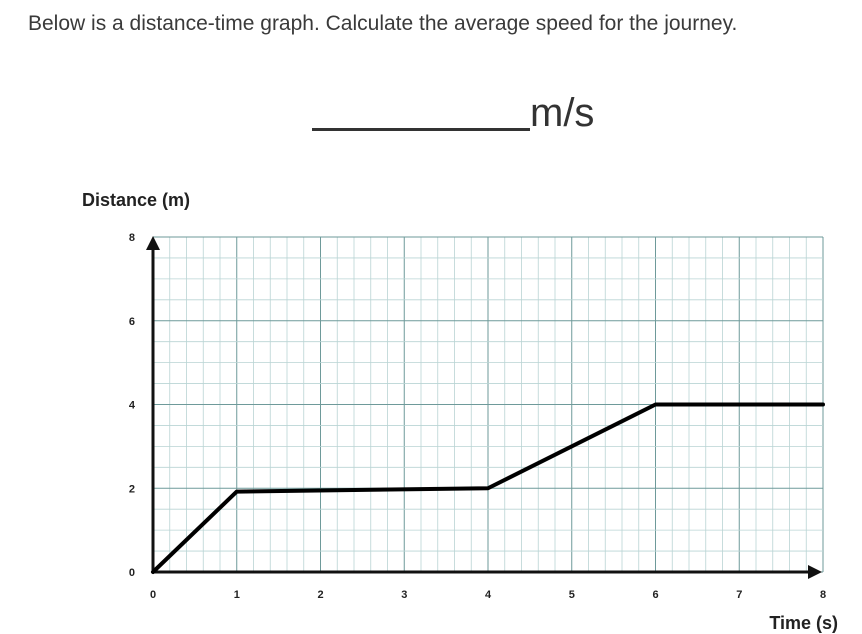  What do you see at coordinates (136, 200) in the screenshot?
I see `y-axis-title: Distance (m)` at bounding box center [136, 200].